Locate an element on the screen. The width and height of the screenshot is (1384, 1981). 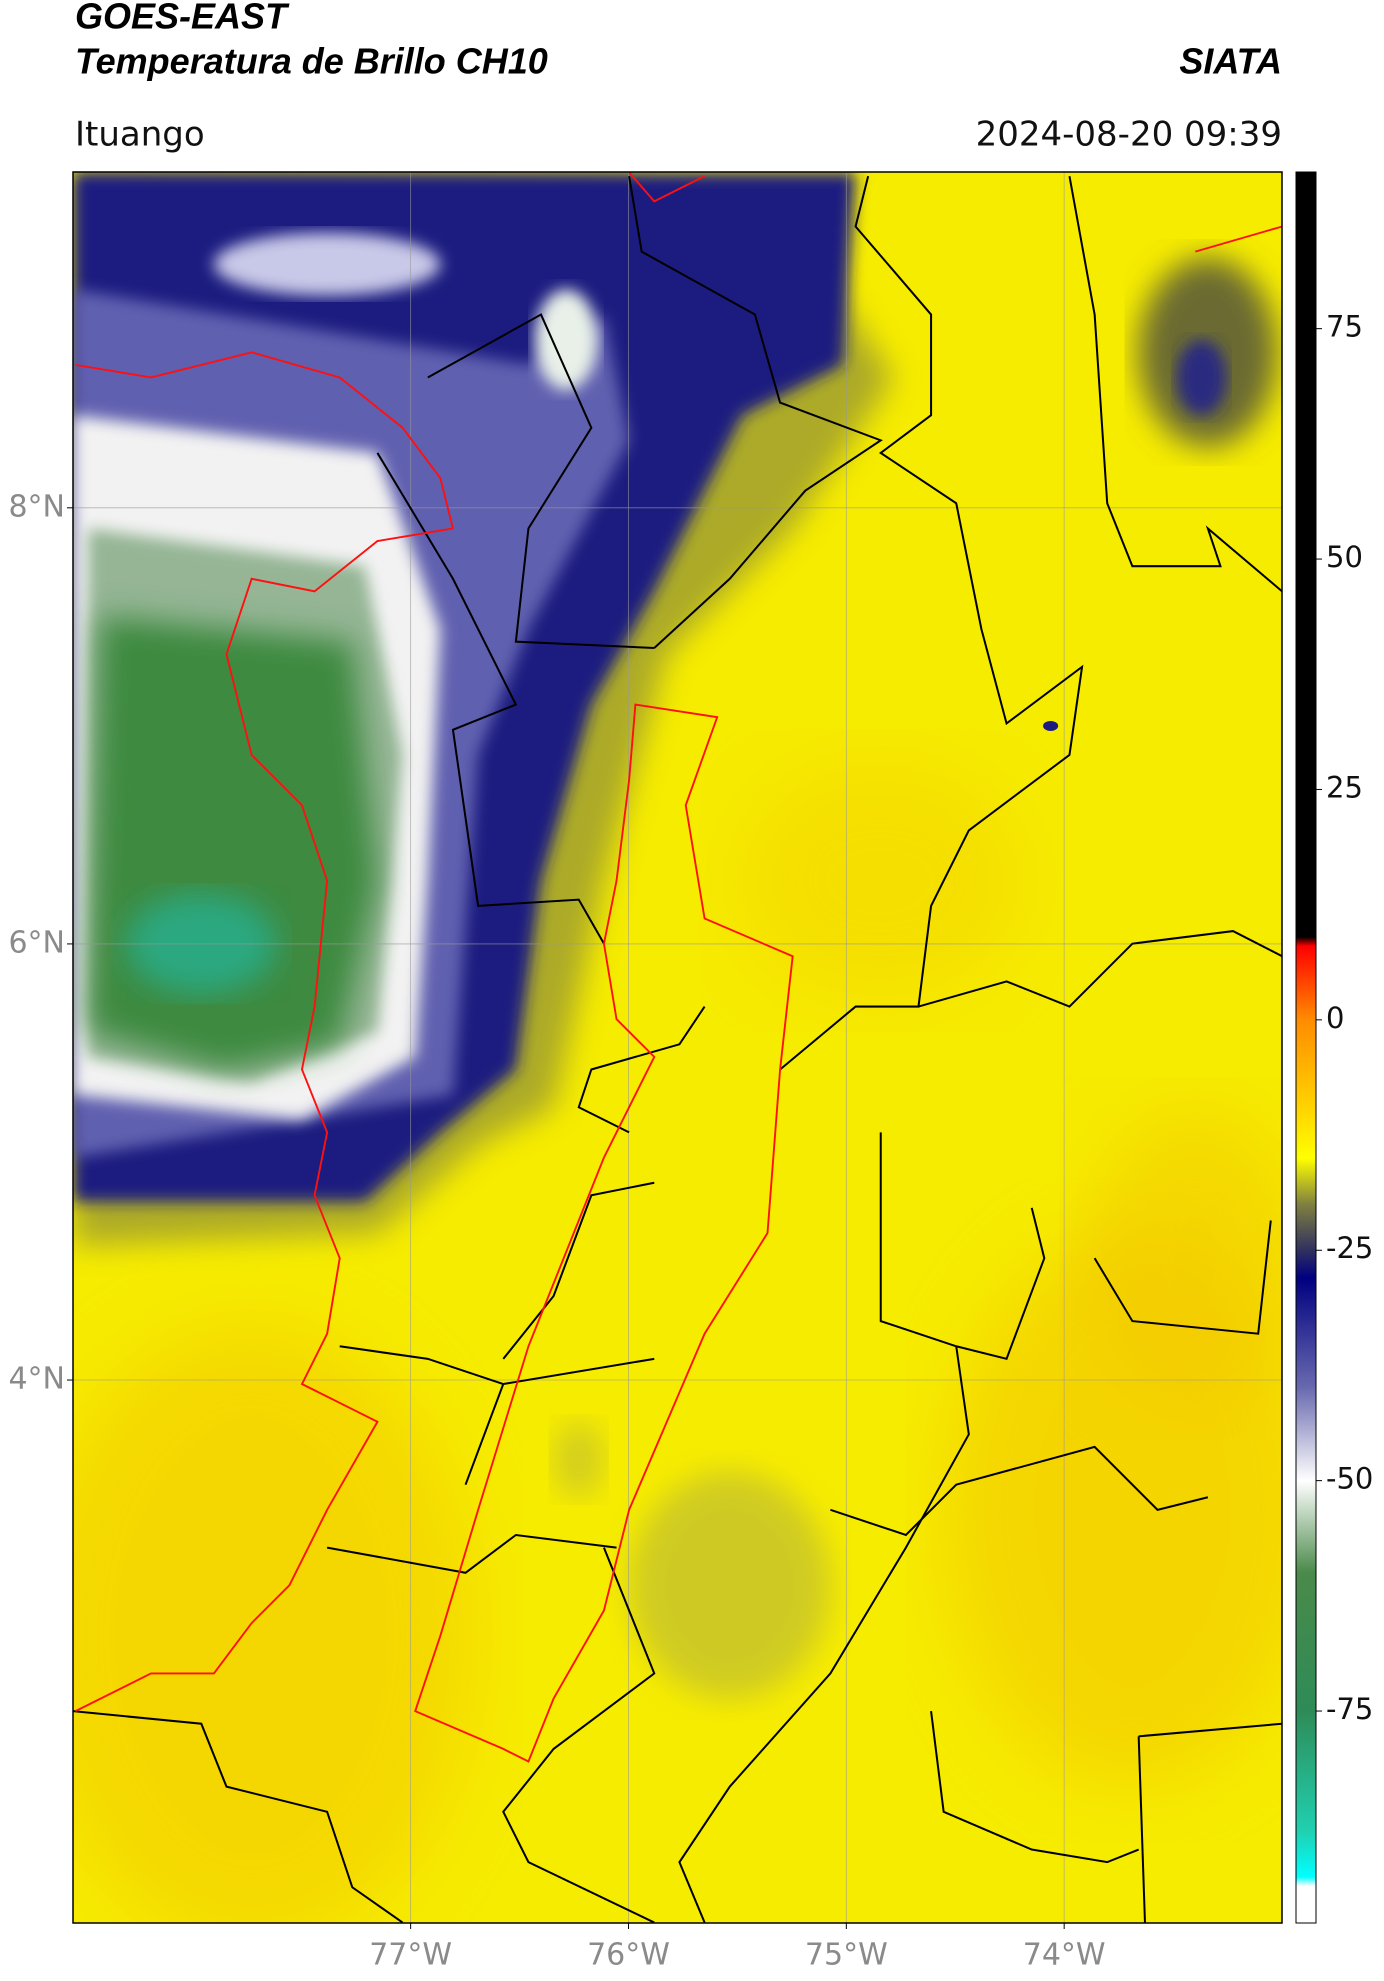
colorbar-tick-label: 25 is located at coordinates (1344, 787).